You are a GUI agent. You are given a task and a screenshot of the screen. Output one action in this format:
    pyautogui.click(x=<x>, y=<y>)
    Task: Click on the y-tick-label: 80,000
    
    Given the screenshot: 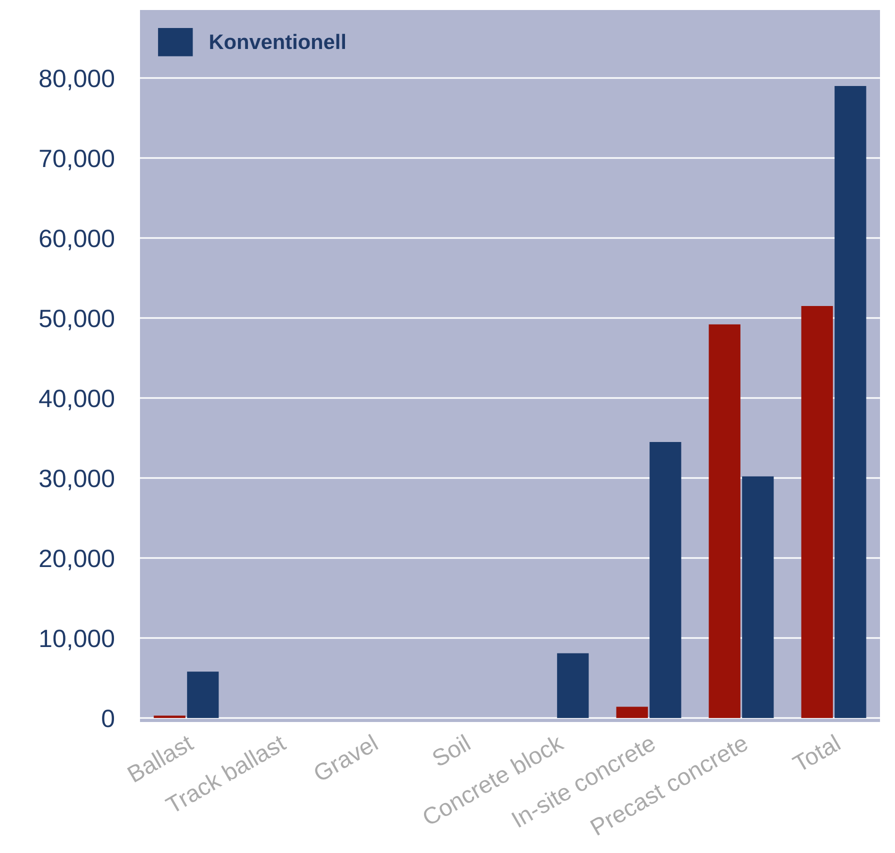 What is the action you would take?
    pyautogui.click(x=77, y=80)
    